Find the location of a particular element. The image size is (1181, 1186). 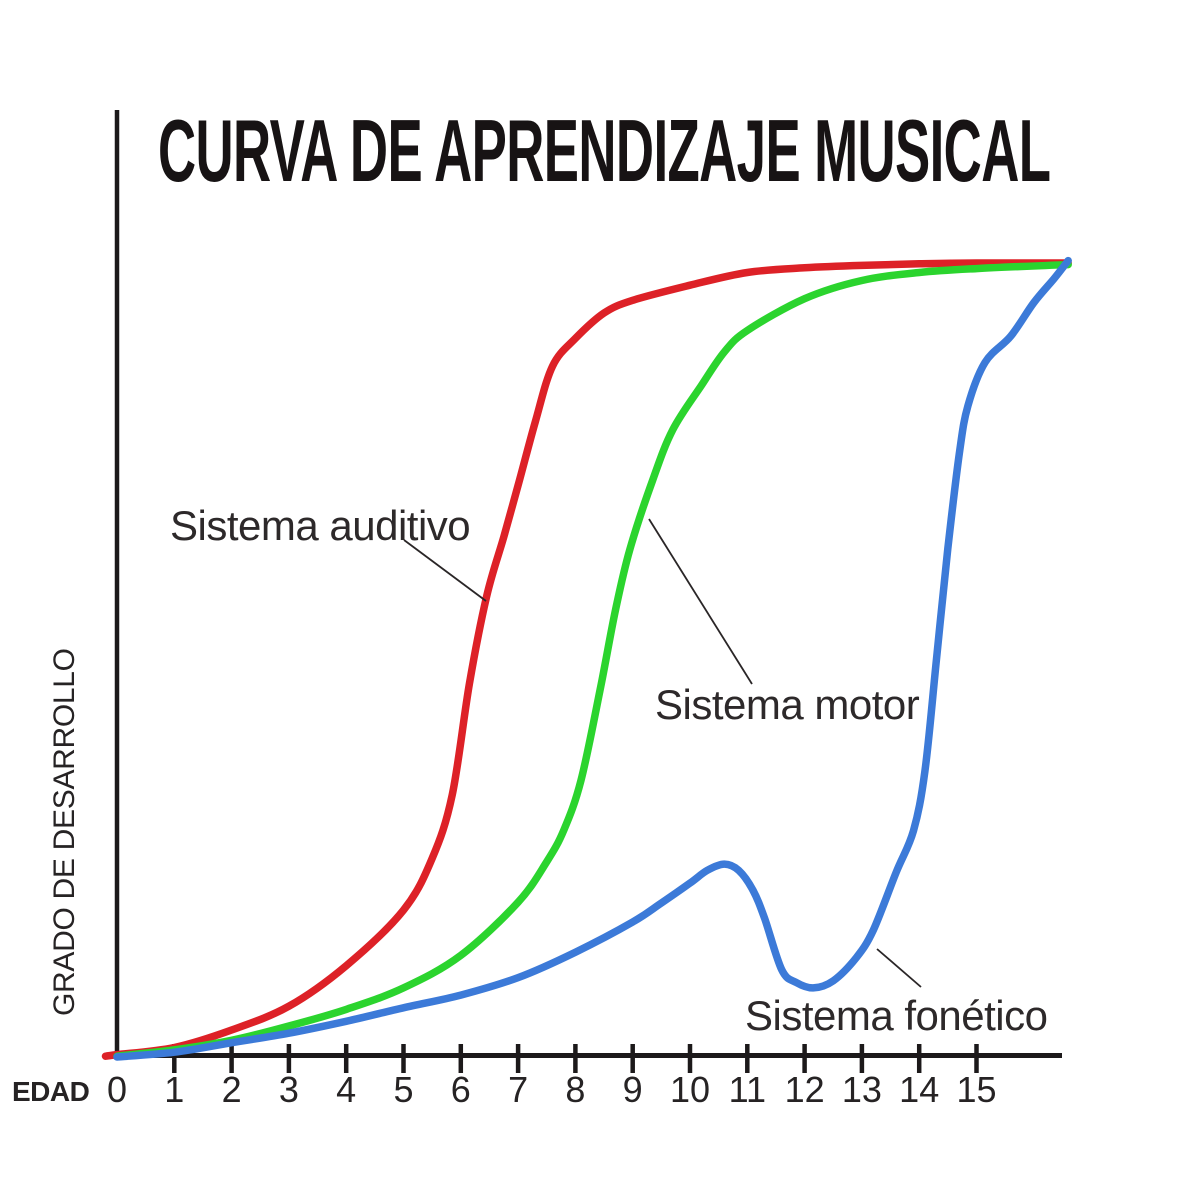

x-tick-label: 9 is located at coordinates (633, 1089).